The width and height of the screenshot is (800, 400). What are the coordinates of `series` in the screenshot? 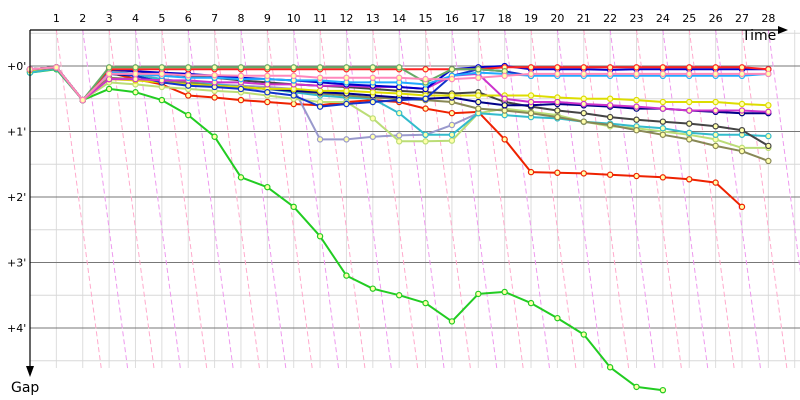 It's located at (399, 84).